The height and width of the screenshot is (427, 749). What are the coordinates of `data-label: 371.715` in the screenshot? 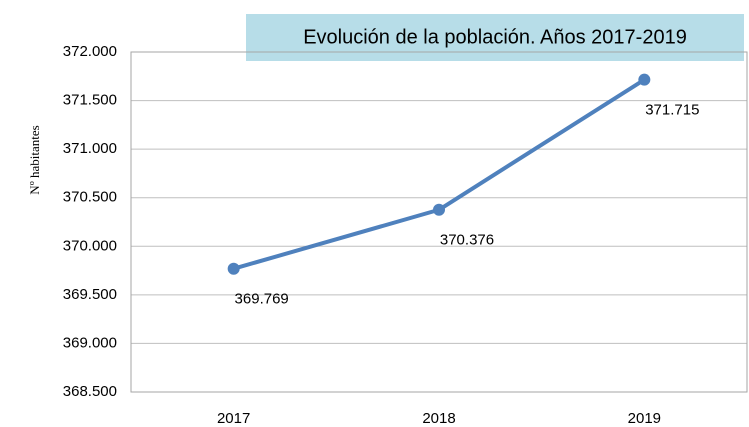 It's located at (672, 110).